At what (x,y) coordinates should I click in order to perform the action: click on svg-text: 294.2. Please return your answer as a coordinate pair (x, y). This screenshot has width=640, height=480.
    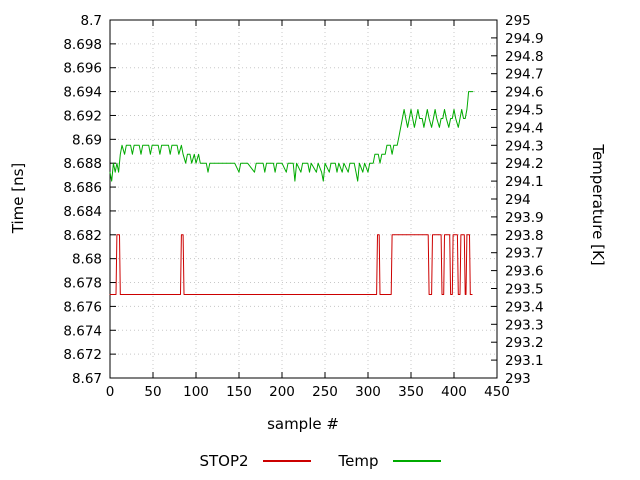
    Looking at the image, I should click on (524, 164).